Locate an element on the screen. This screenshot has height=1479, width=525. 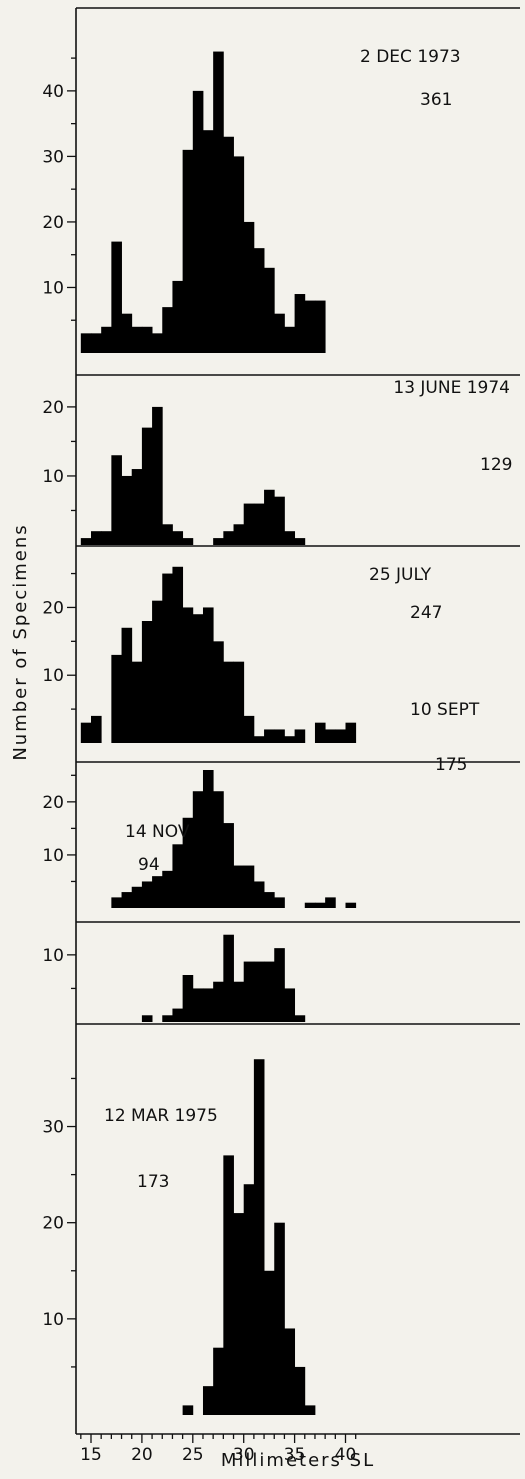
x-tick-label: 25 is located at coordinates (193, 1455).